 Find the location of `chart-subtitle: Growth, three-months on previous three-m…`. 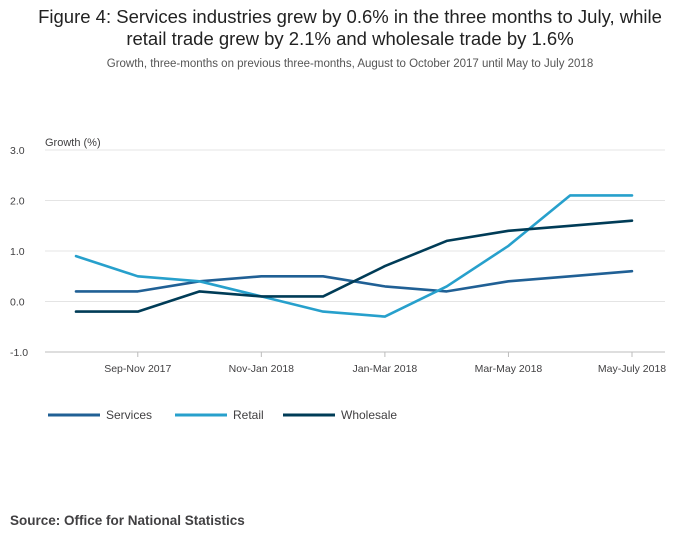

chart-subtitle: Growth, three-months on previous three-m… is located at coordinates (350, 64).